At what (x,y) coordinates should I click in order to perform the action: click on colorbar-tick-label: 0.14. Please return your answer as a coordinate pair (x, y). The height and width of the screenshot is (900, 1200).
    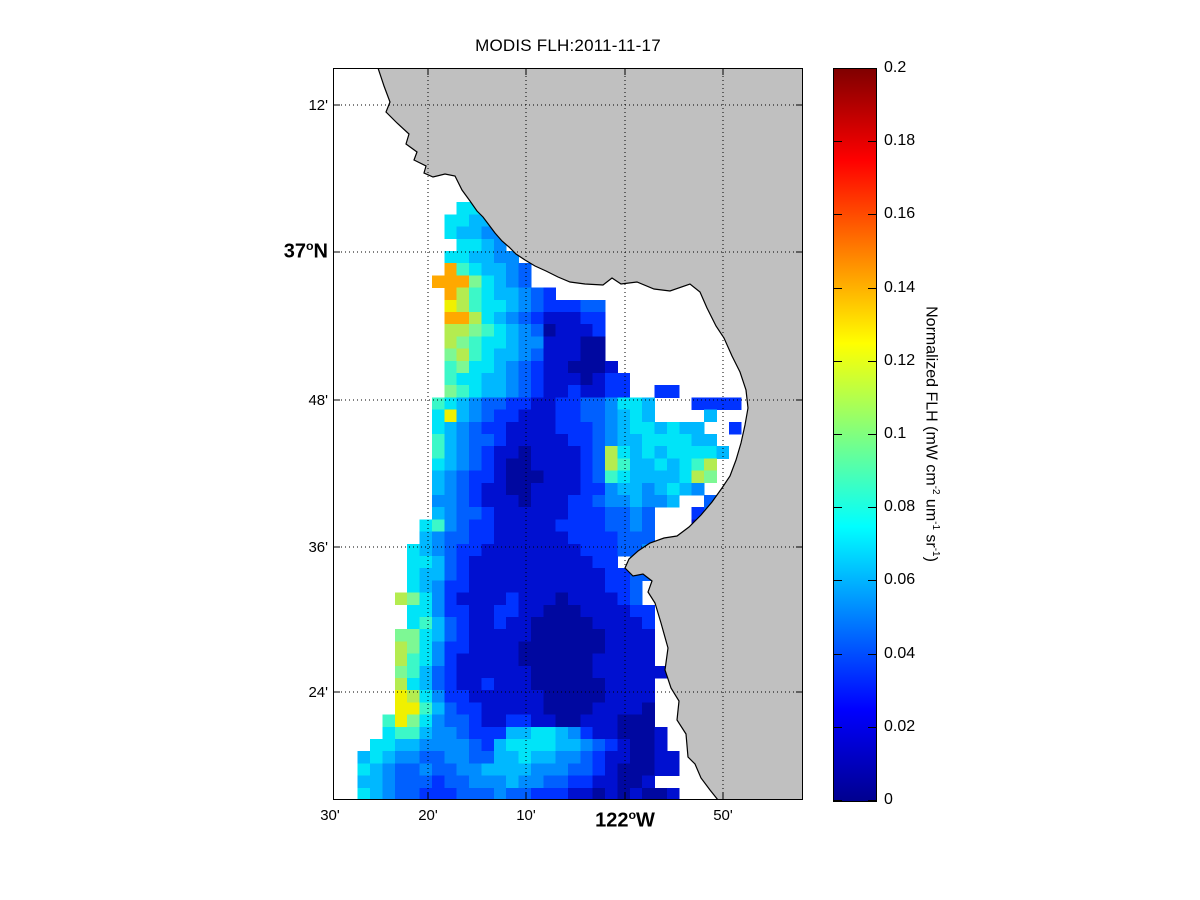
    Looking at the image, I should click on (900, 287).